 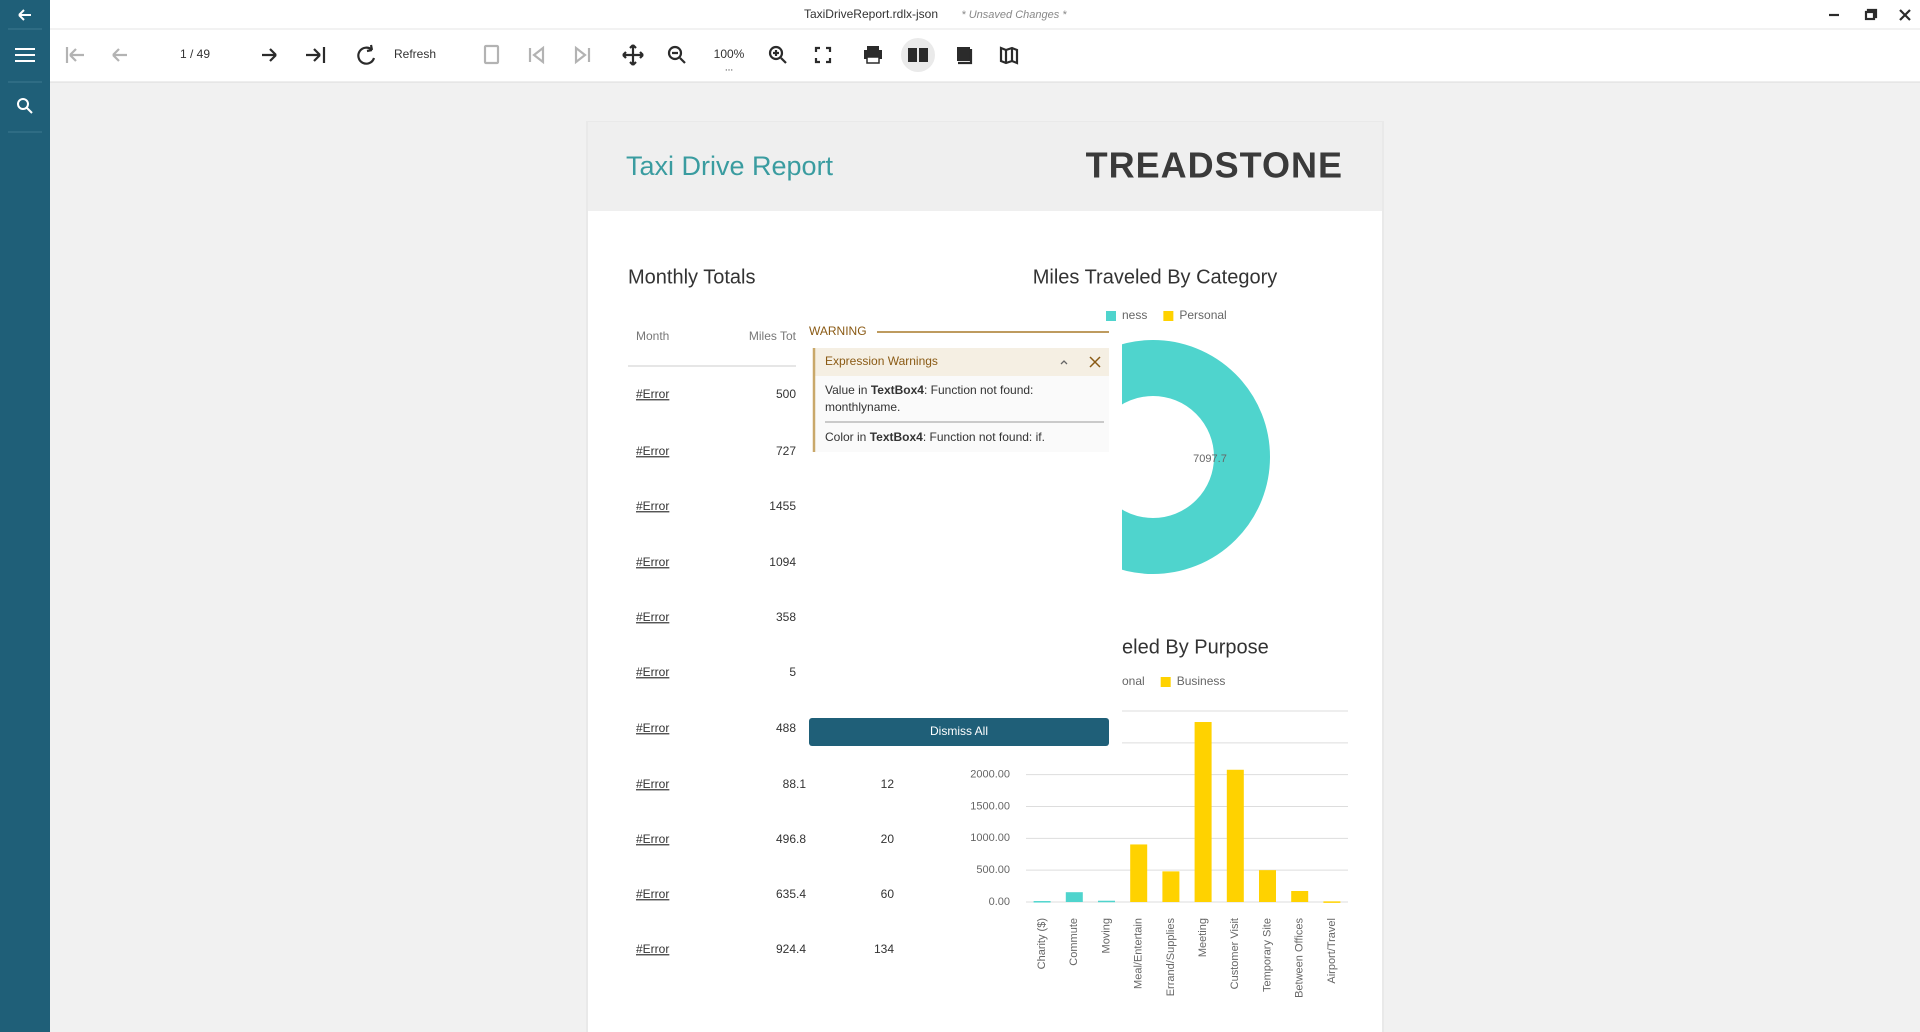 What do you see at coordinates (1042, 943) in the screenshot?
I see `x-tick-label: Charity ($)` at bounding box center [1042, 943].